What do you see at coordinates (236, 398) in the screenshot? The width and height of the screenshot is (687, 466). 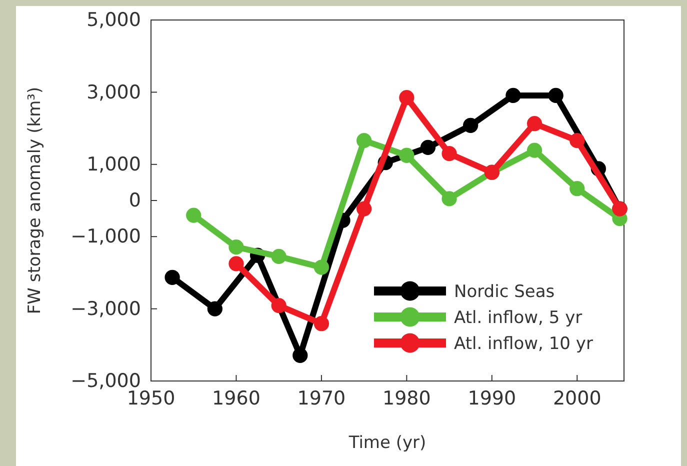 I see `x-tick-label: 1960` at bounding box center [236, 398].